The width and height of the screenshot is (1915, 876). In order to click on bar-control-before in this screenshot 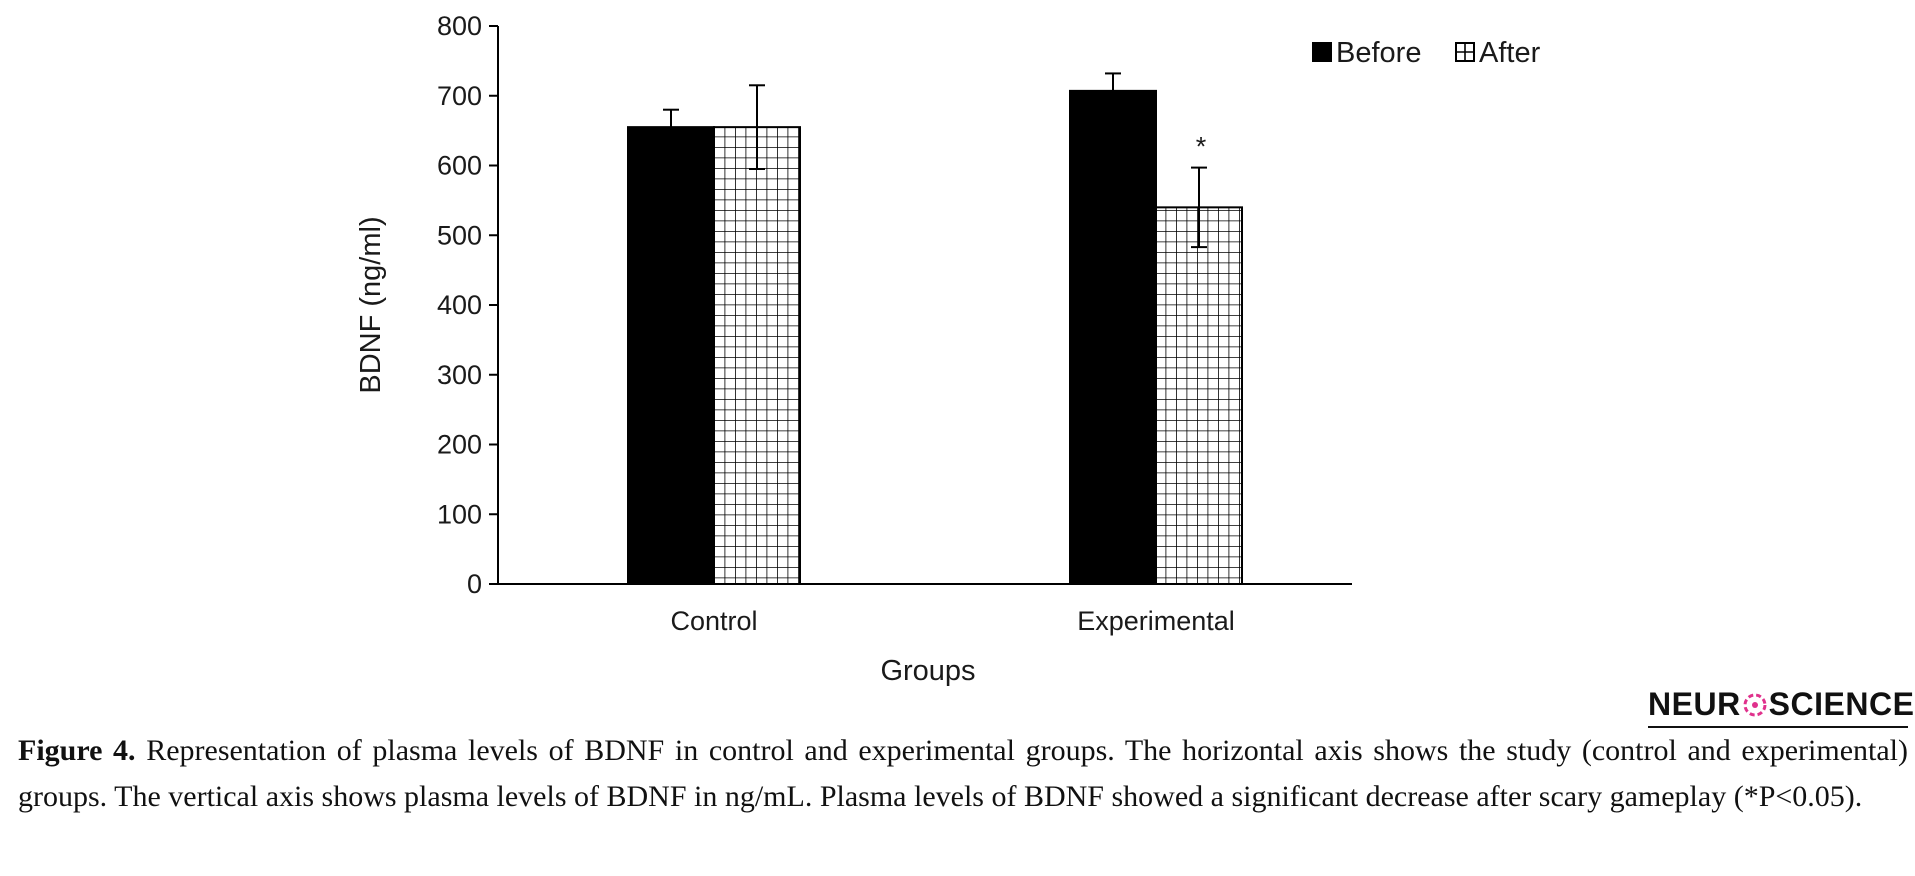, I will do `click(671, 355)`.